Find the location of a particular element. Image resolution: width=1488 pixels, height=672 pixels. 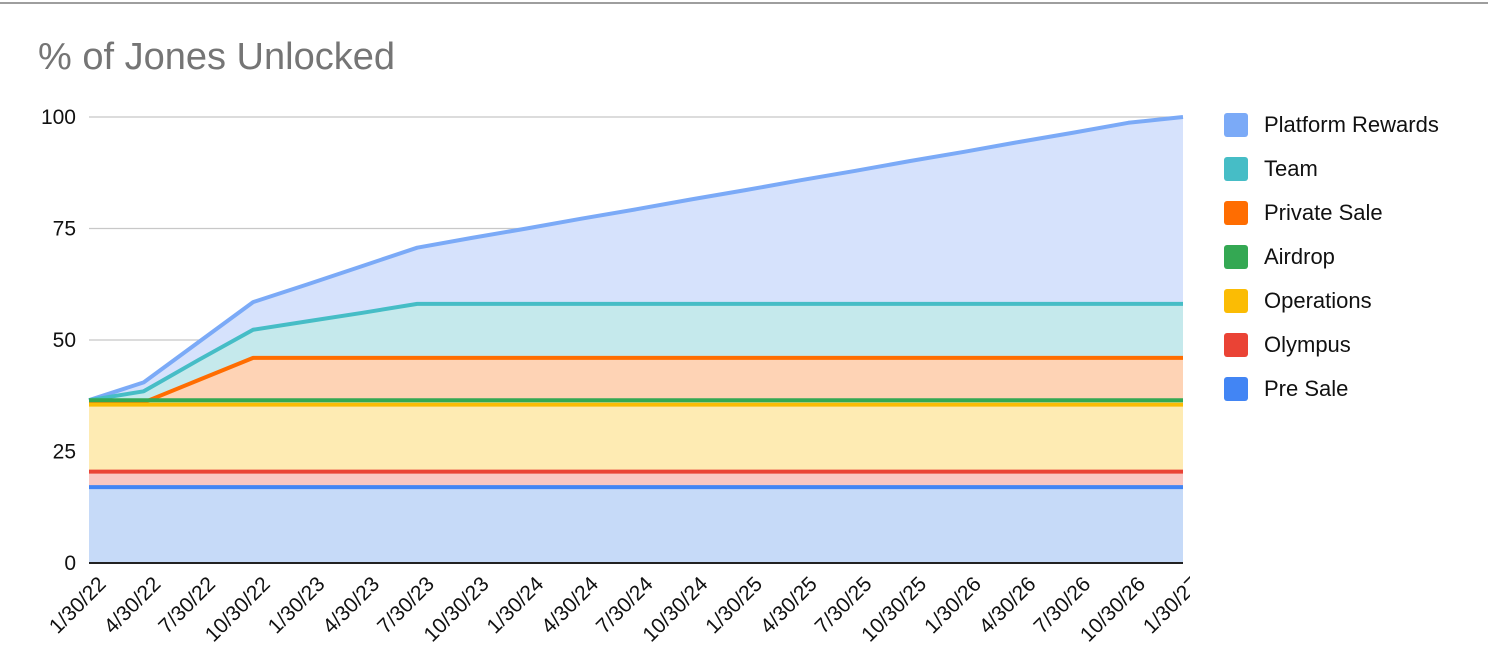

legend-label: Operations is located at coordinates (1318, 300).